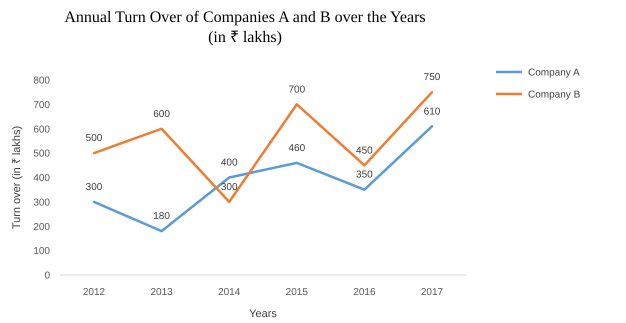 This screenshot has width=626, height=323. What do you see at coordinates (432, 112) in the screenshot?
I see `data-label: 610` at bounding box center [432, 112].